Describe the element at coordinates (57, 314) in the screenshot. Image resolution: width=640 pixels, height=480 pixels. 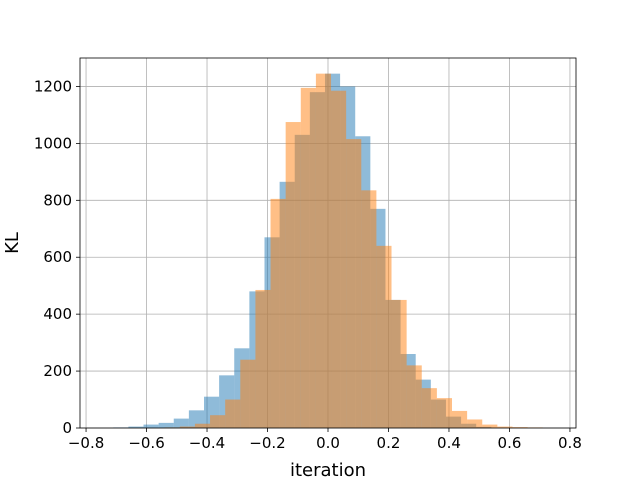
I see `y-tick-label: 400` at that location.